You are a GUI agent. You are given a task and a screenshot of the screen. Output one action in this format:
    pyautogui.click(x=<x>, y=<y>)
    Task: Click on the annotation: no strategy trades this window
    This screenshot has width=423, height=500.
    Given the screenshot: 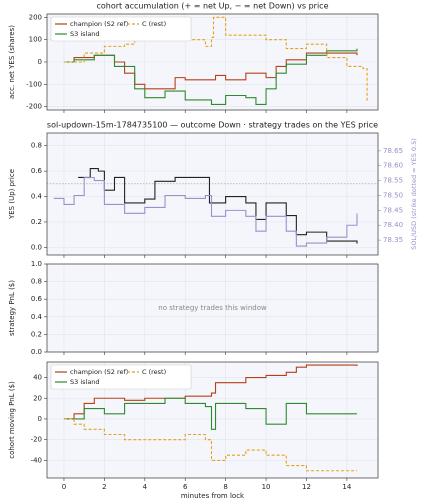 What is the action you would take?
    pyautogui.click(x=212, y=308)
    